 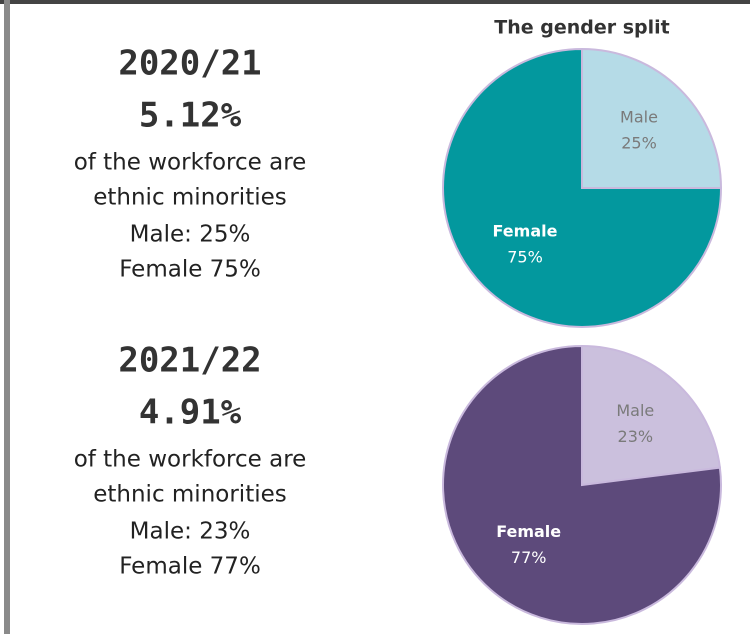 What do you see at coordinates (190, 413) in the screenshot?
I see `headline: 4.91%` at bounding box center [190, 413].